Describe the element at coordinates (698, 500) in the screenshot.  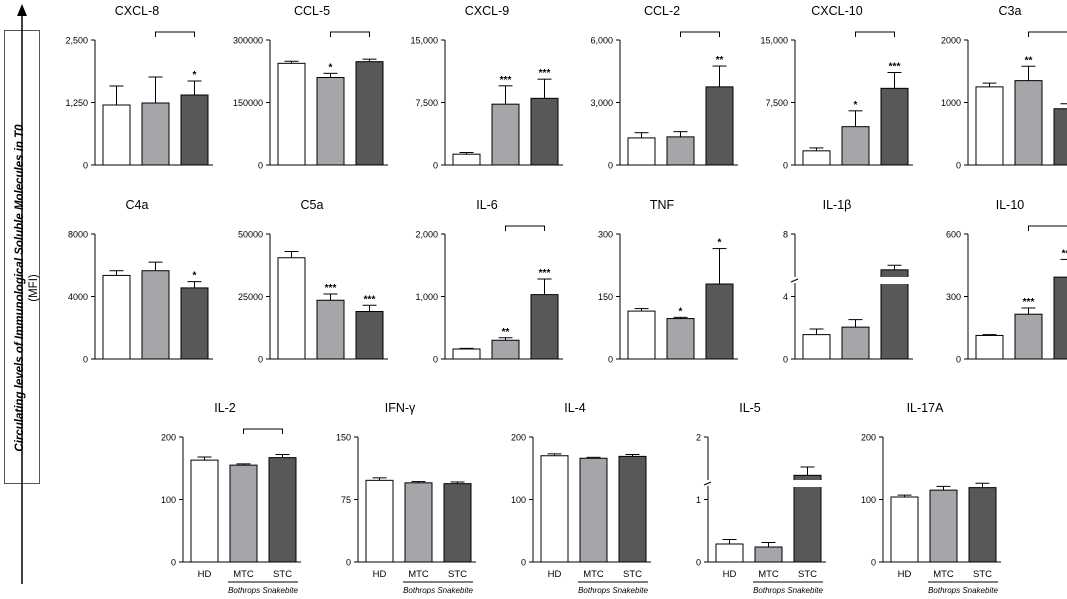
I see `y-tick-label: 1` at that location.